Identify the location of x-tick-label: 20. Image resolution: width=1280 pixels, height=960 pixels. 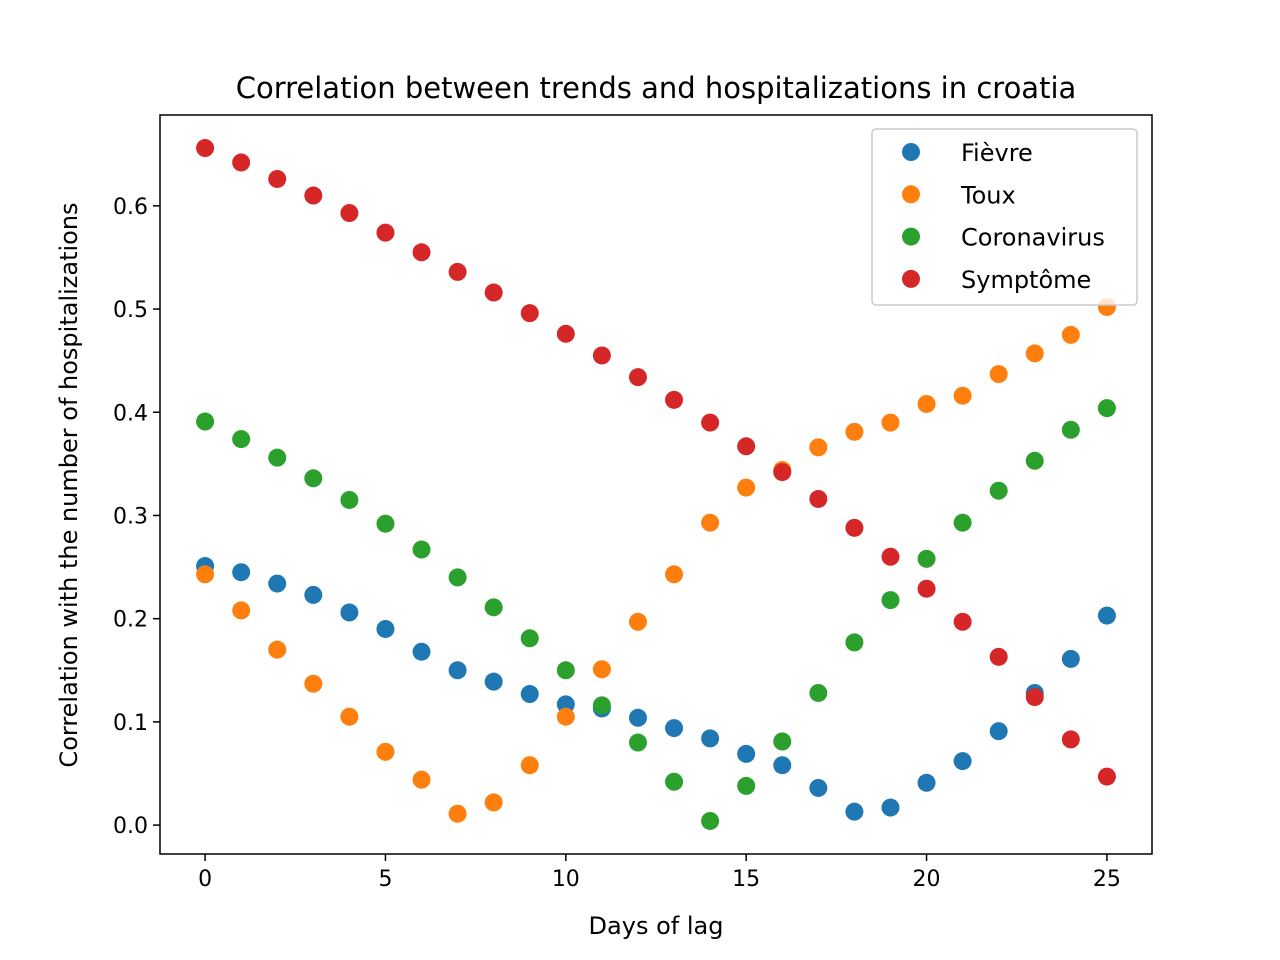
(927, 879).